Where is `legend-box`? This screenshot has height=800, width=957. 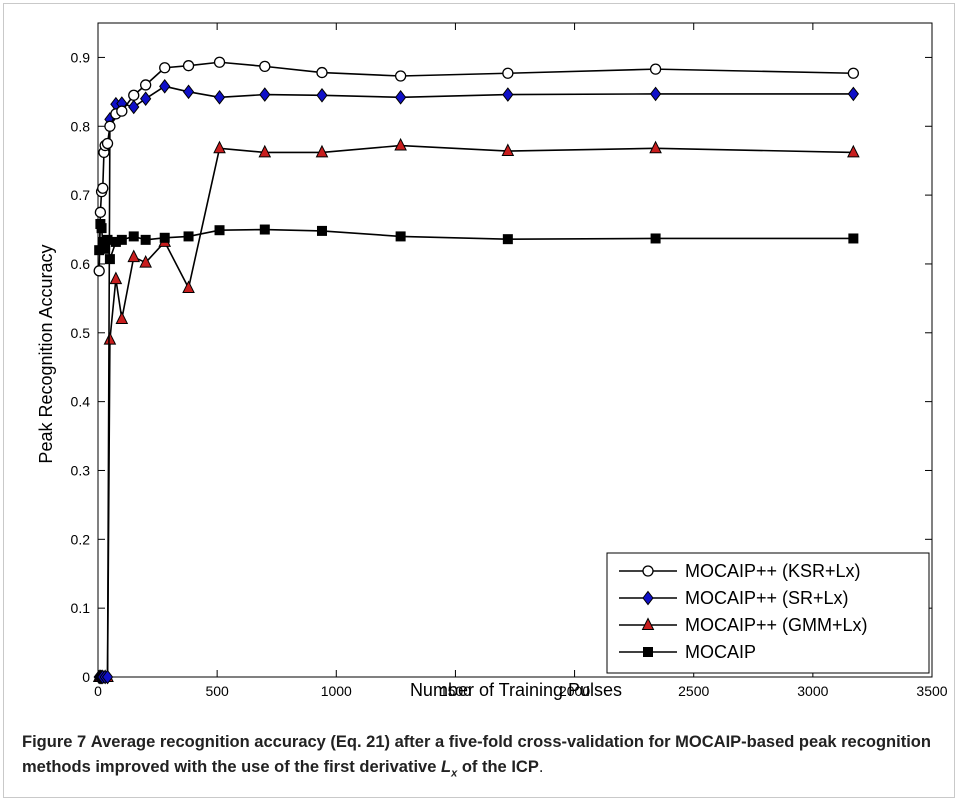 legend-box is located at coordinates (768, 613).